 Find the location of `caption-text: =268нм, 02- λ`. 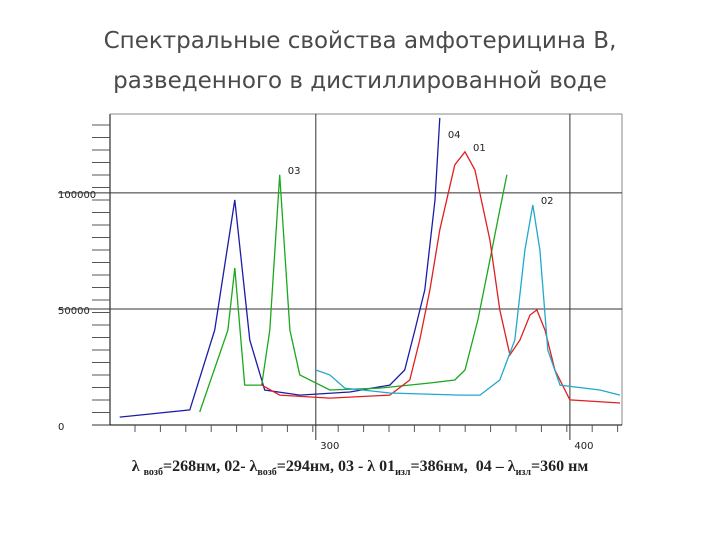

caption-text: =268нм, 02- λ is located at coordinates (210, 466).